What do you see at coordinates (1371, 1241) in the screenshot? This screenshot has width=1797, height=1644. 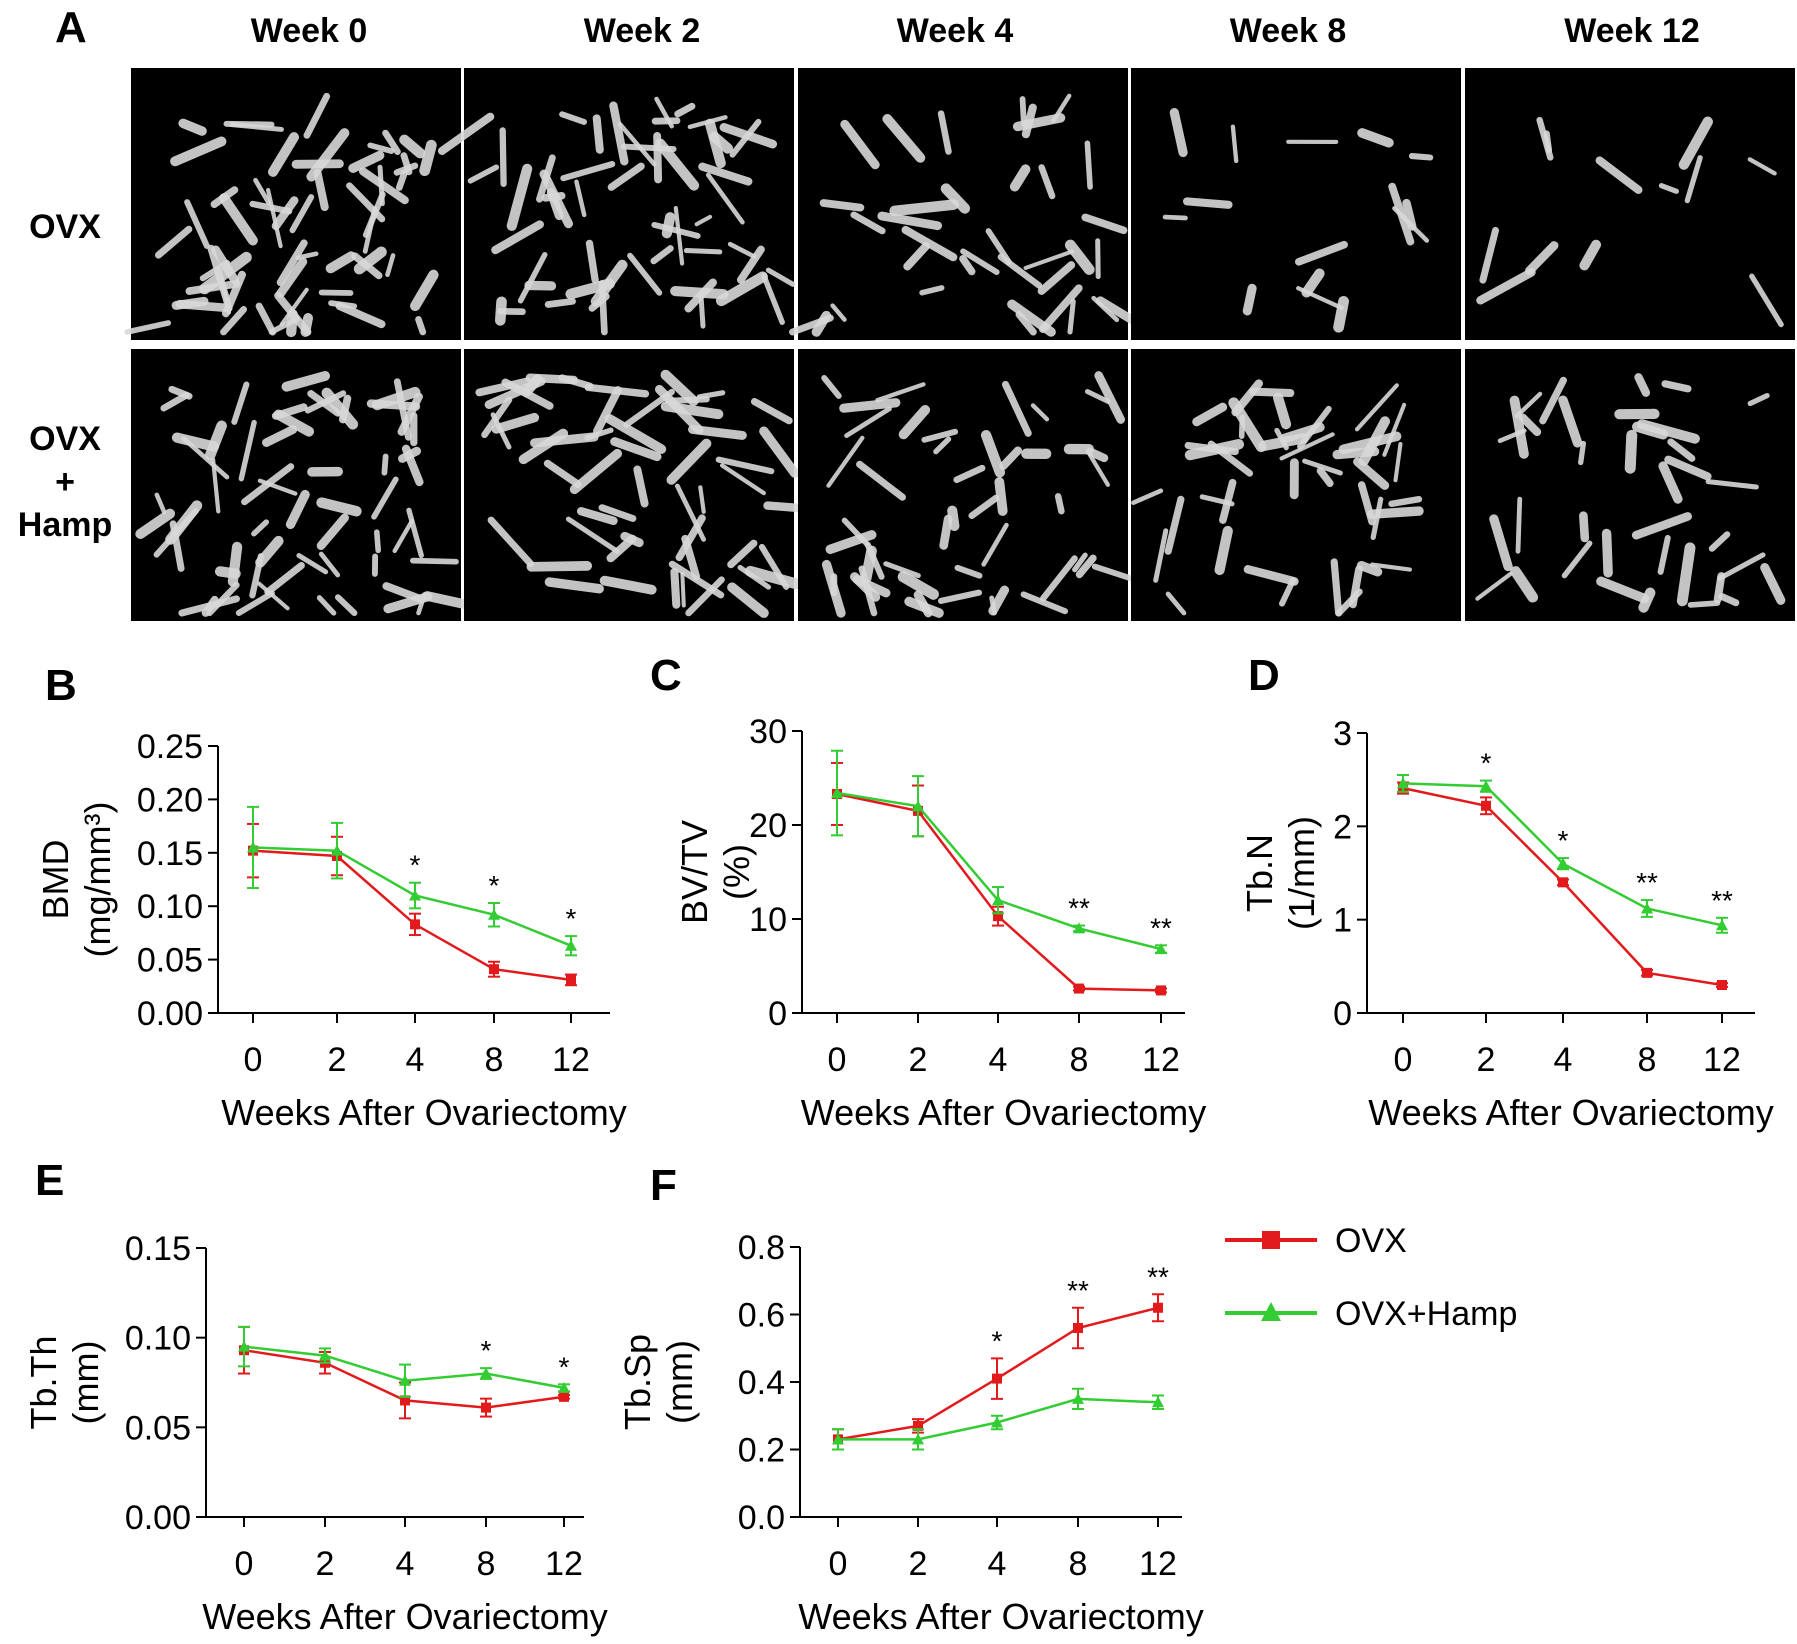 I see `legend-ovx-label: OVX` at bounding box center [1371, 1241].